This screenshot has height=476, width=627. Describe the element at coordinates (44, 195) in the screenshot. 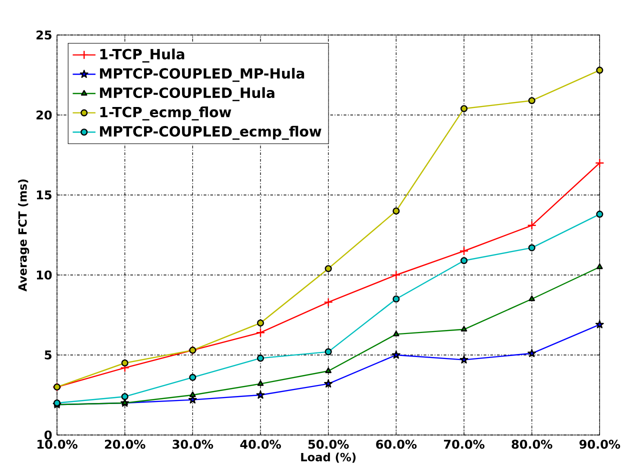

I see `y-tick-label: 15` at that location.